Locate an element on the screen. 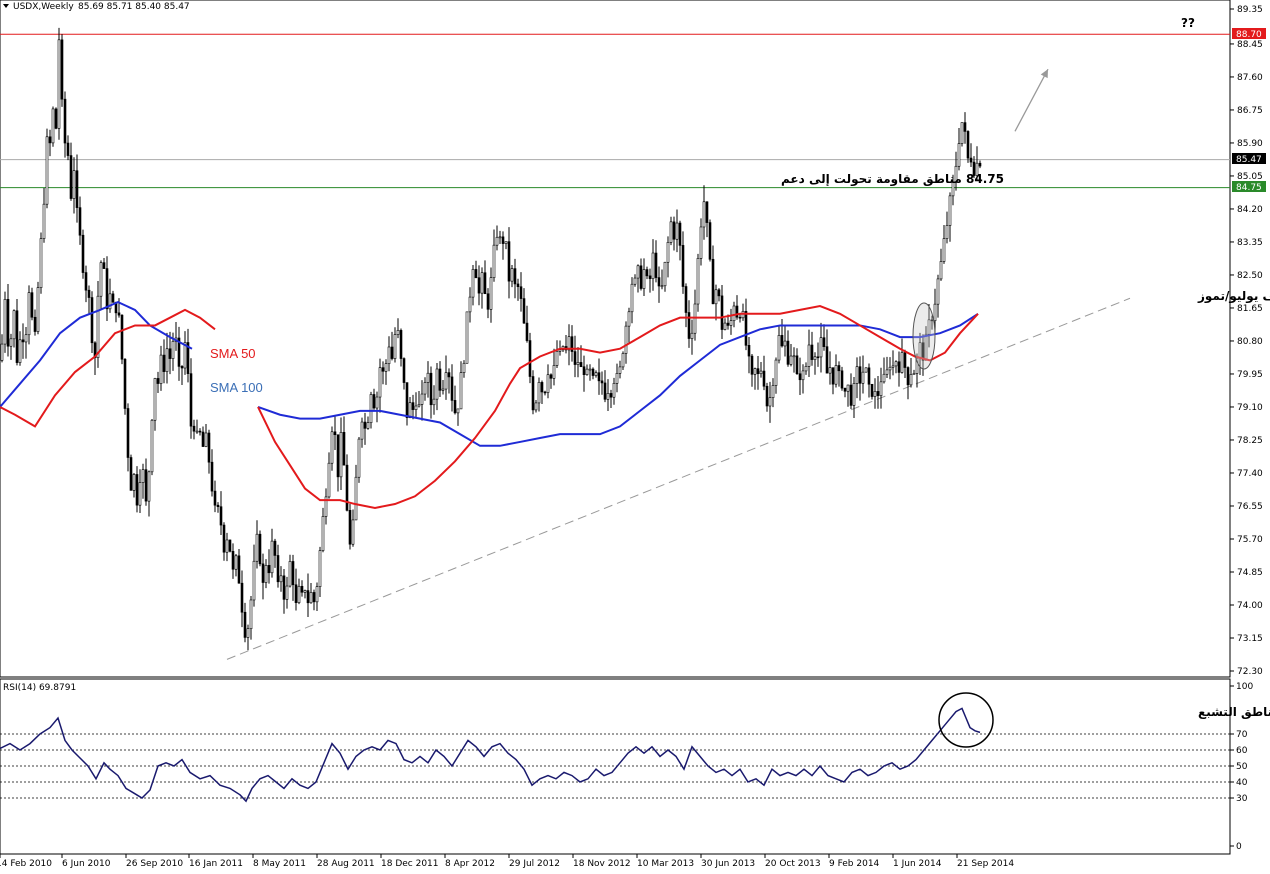  price-tick-label: 81.65 is located at coordinates (1250, 309).